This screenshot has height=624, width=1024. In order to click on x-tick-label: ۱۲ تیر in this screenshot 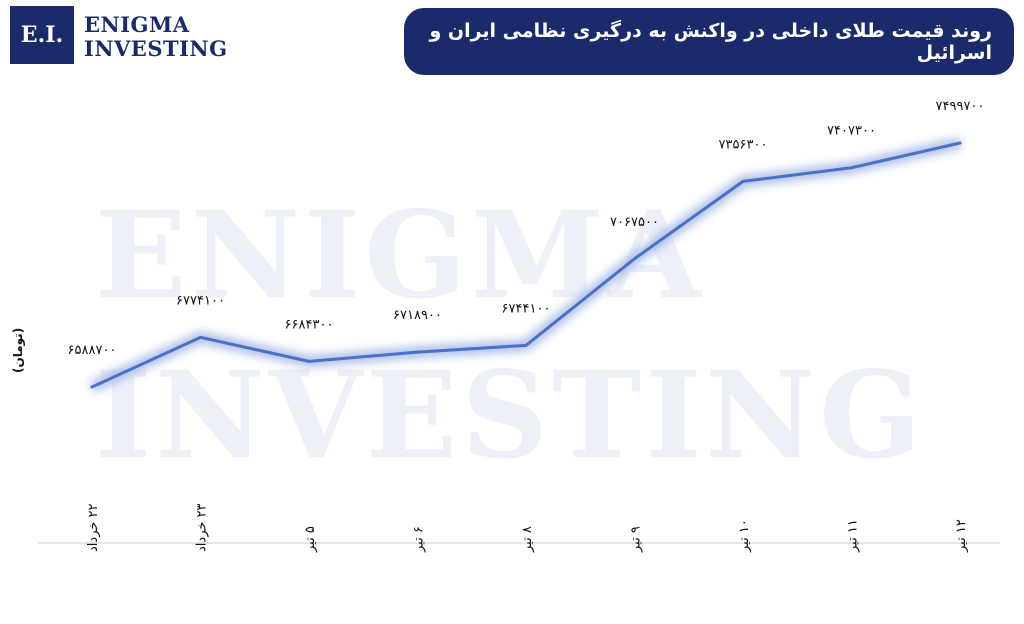, I will do `click(961, 536)`.